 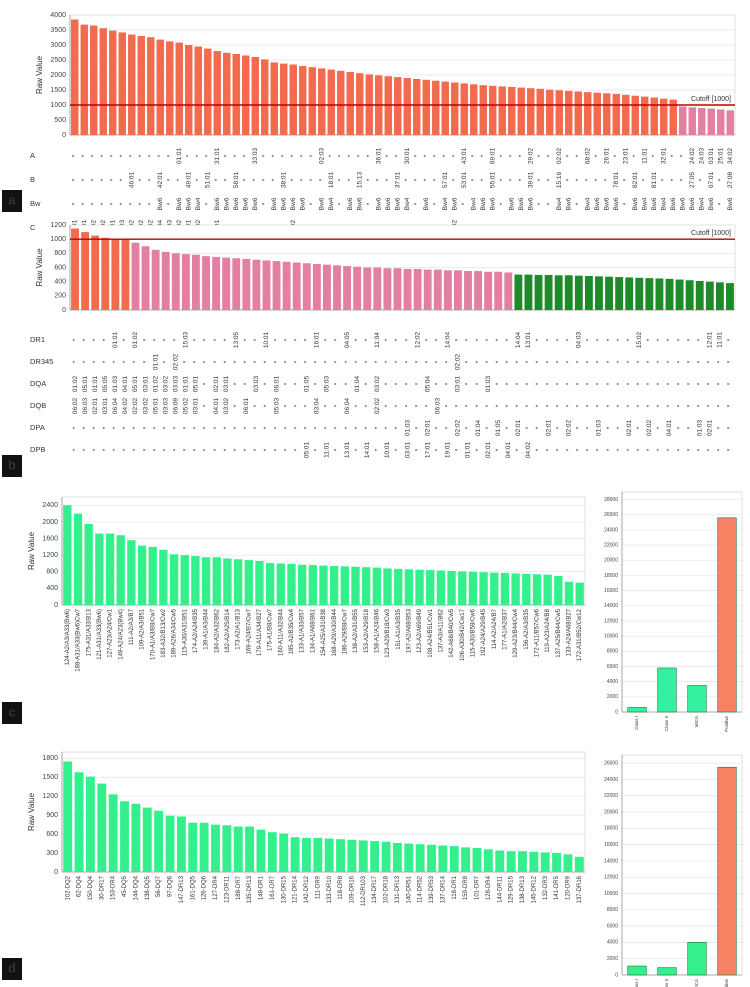 What do you see at coordinates (39, 267) in the screenshot?
I see `y-axis-title: Raw Value` at bounding box center [39, 267].